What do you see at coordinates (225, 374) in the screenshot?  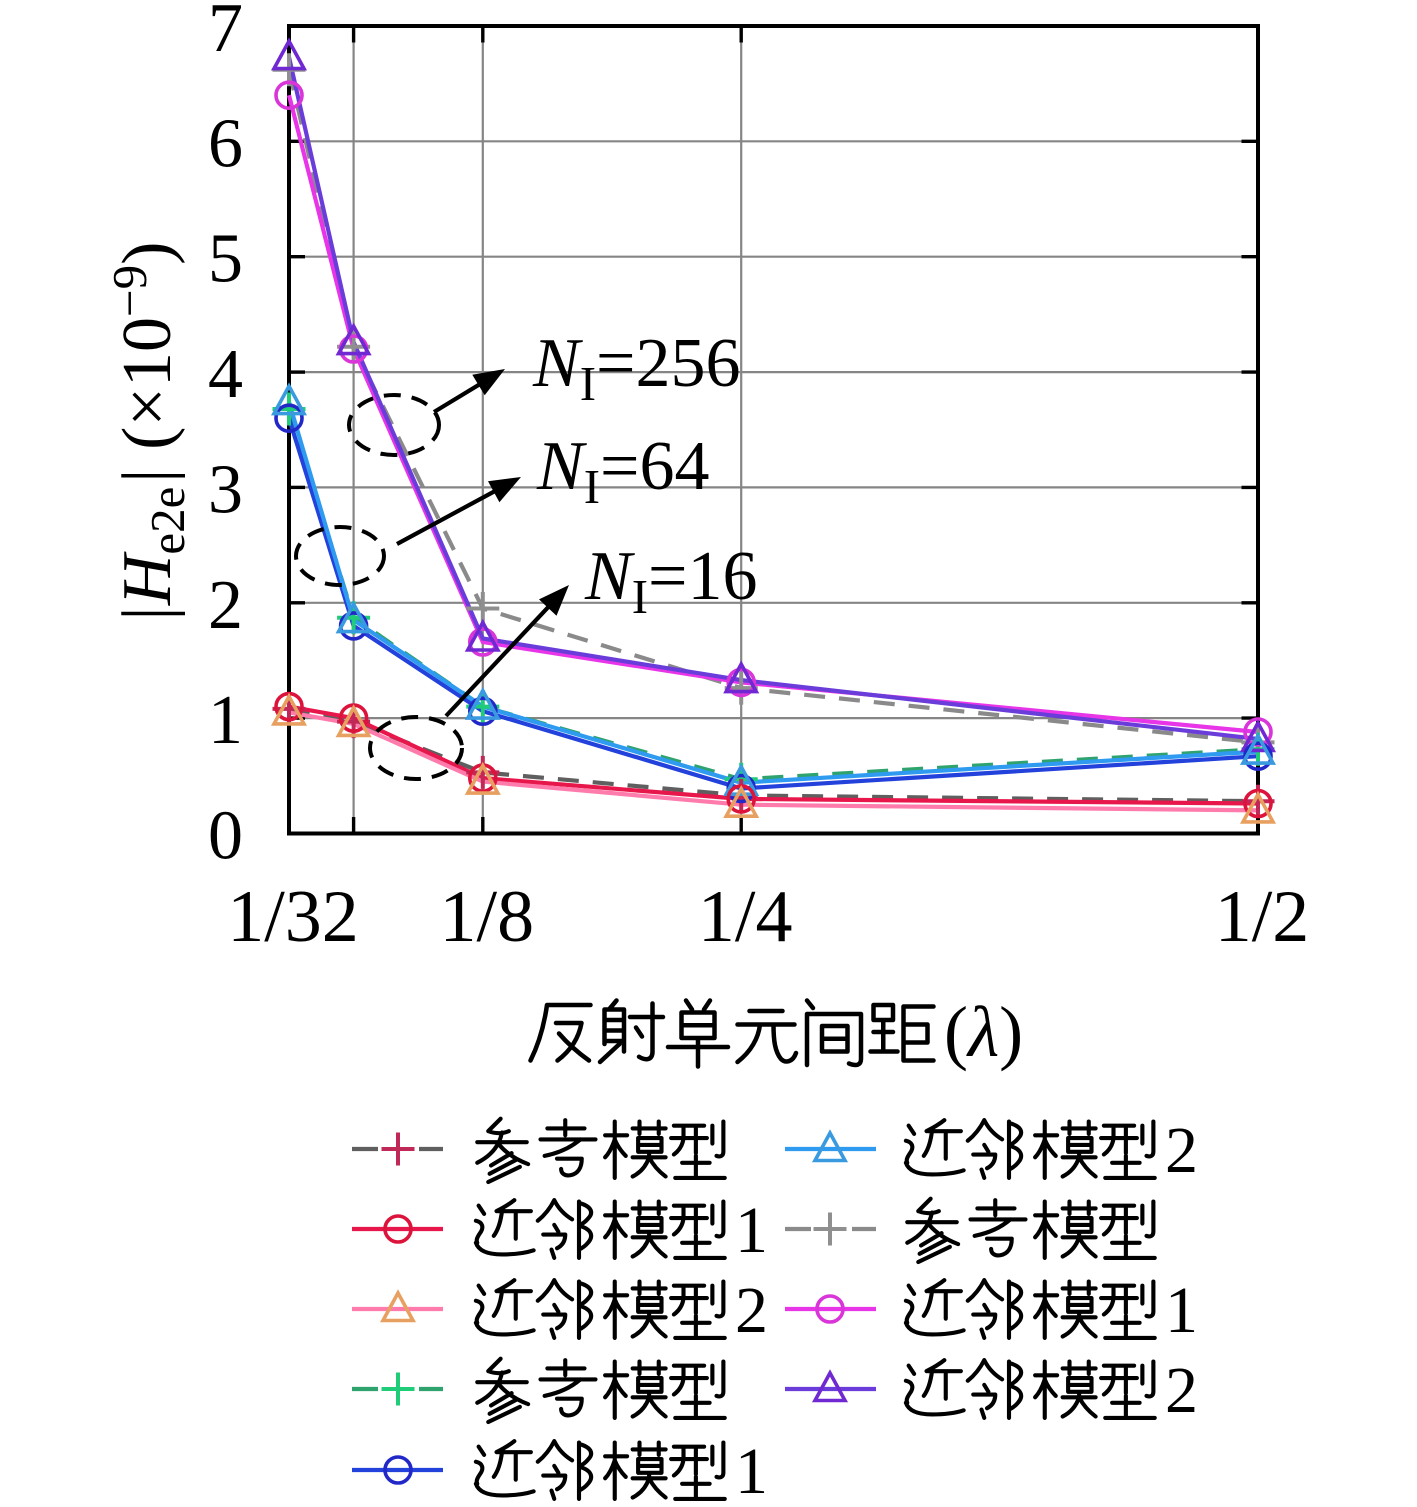 I see `svg-text: 4` at bounding box center [225, 374].